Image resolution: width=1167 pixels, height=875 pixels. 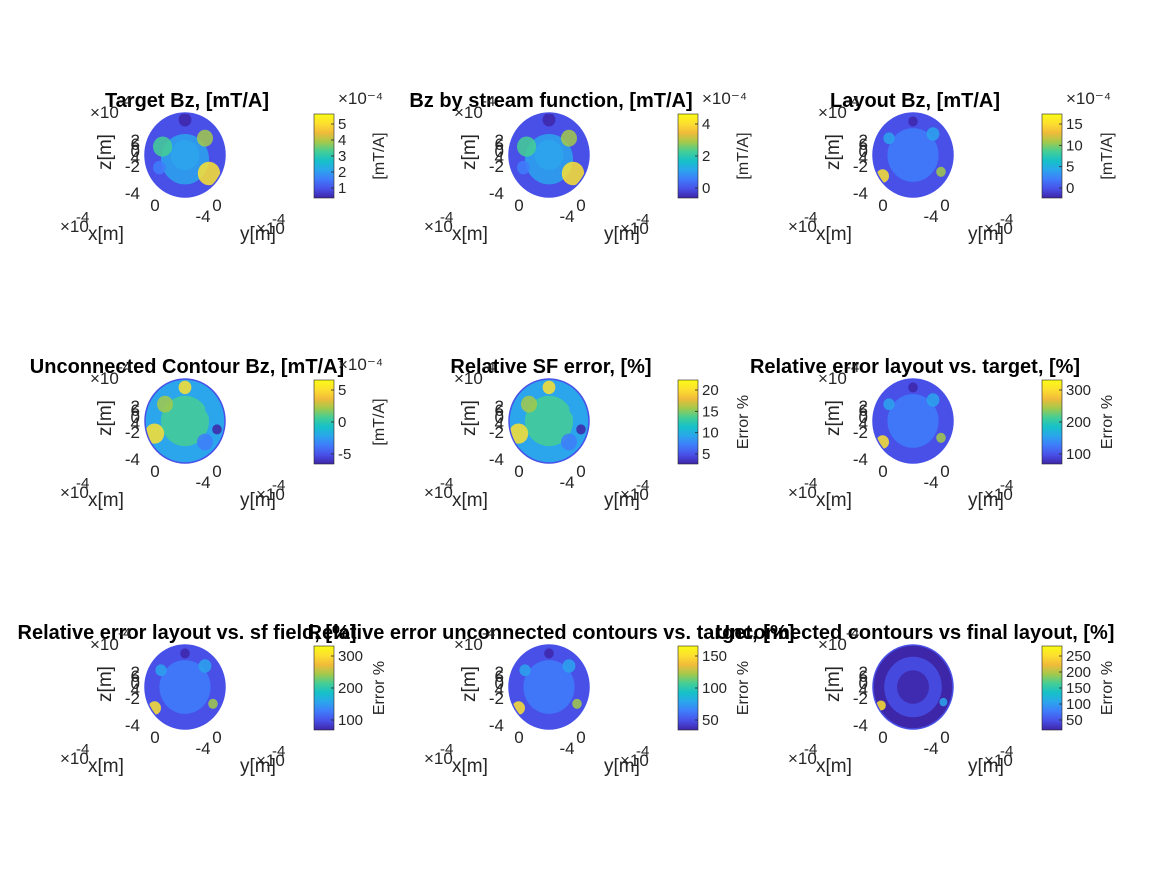 What do you see at coordinates (706, 454) in the screenshot?
I see `colorbar-tick-label: 5` at bounding box center [706, 454].